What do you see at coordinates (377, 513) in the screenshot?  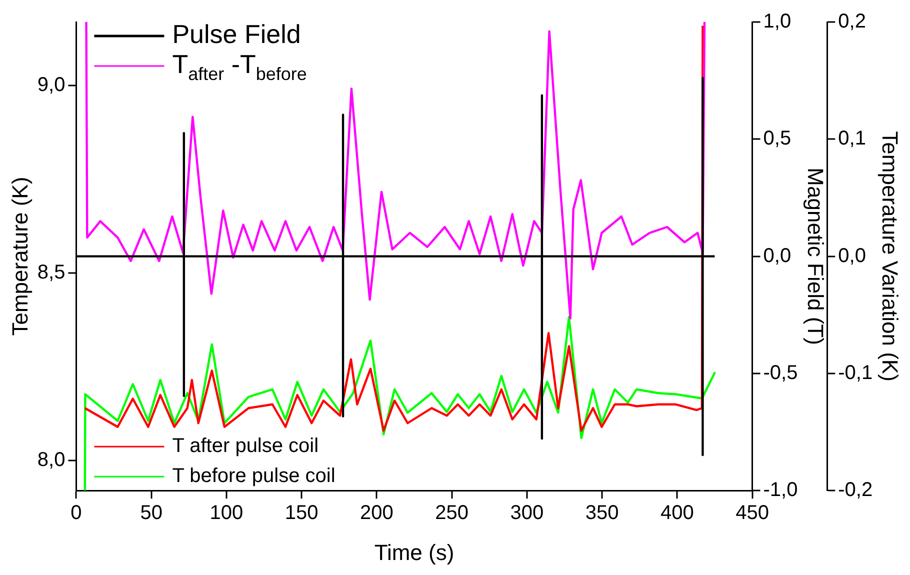 I see `x-tick-label: 200` at bounding box center [377, 513].